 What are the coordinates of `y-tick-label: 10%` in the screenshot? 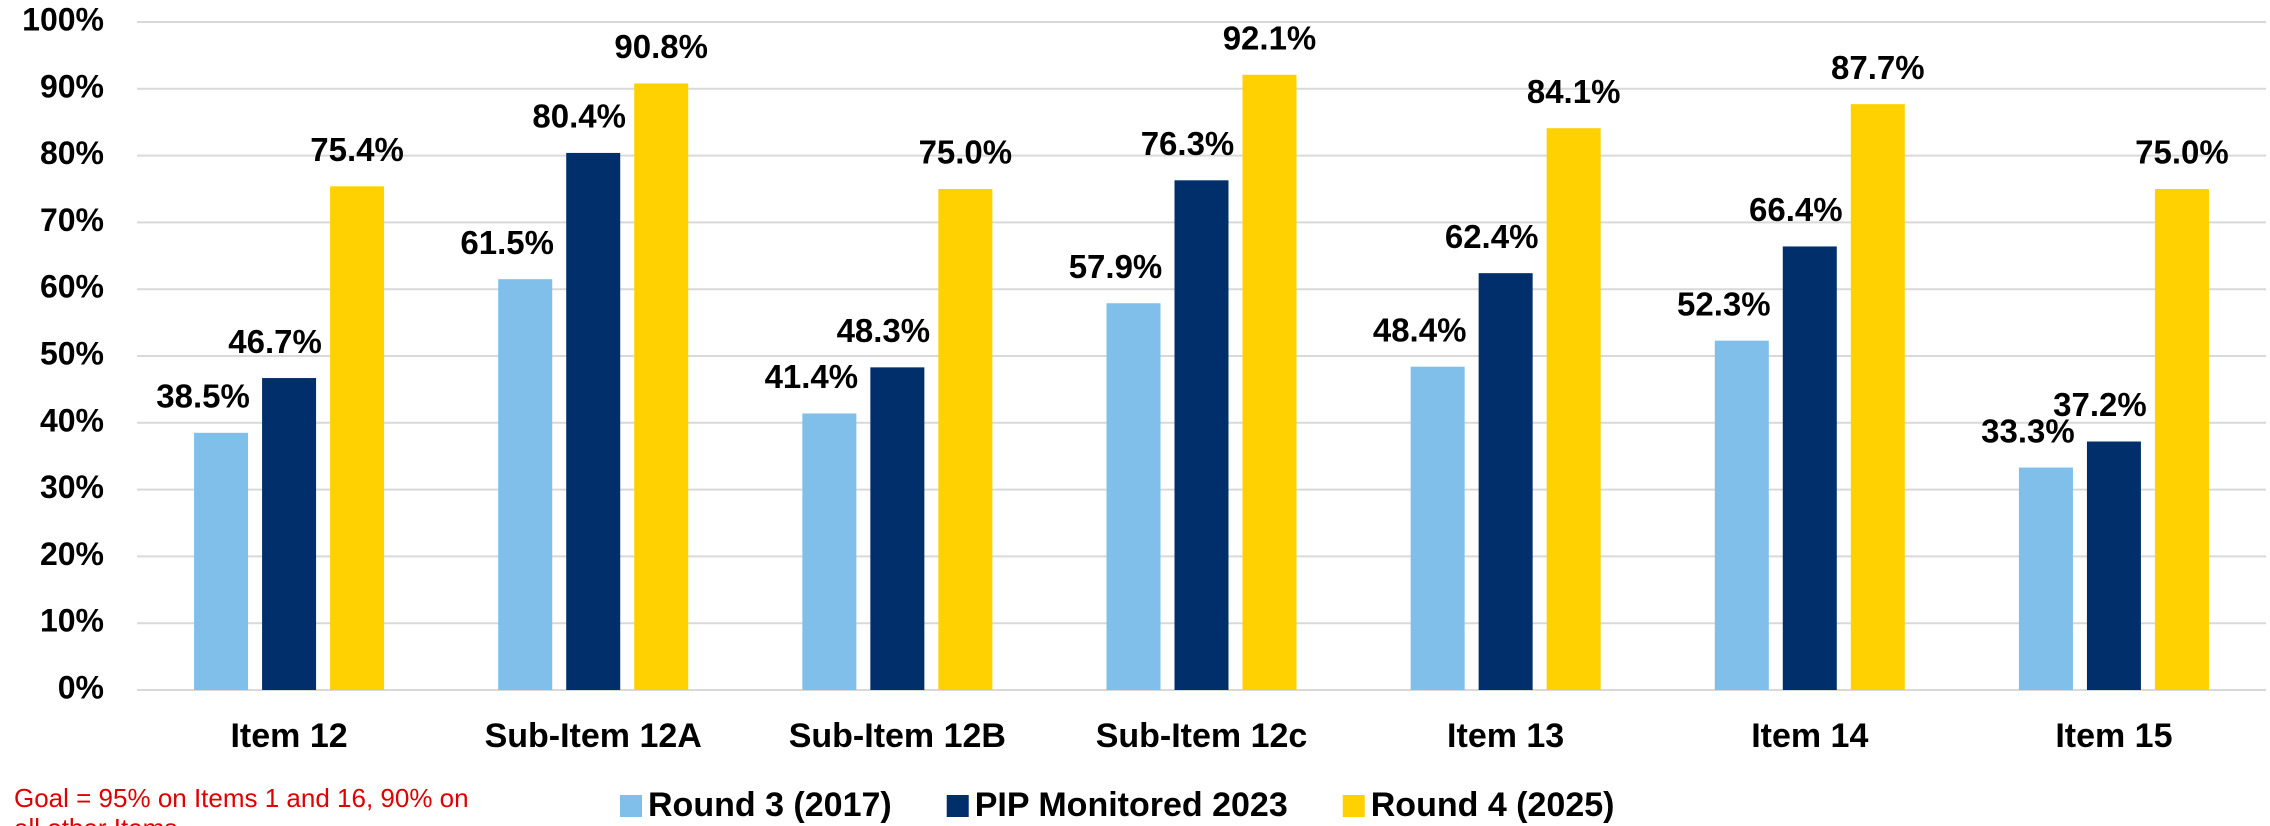 It's located at (72, 621).